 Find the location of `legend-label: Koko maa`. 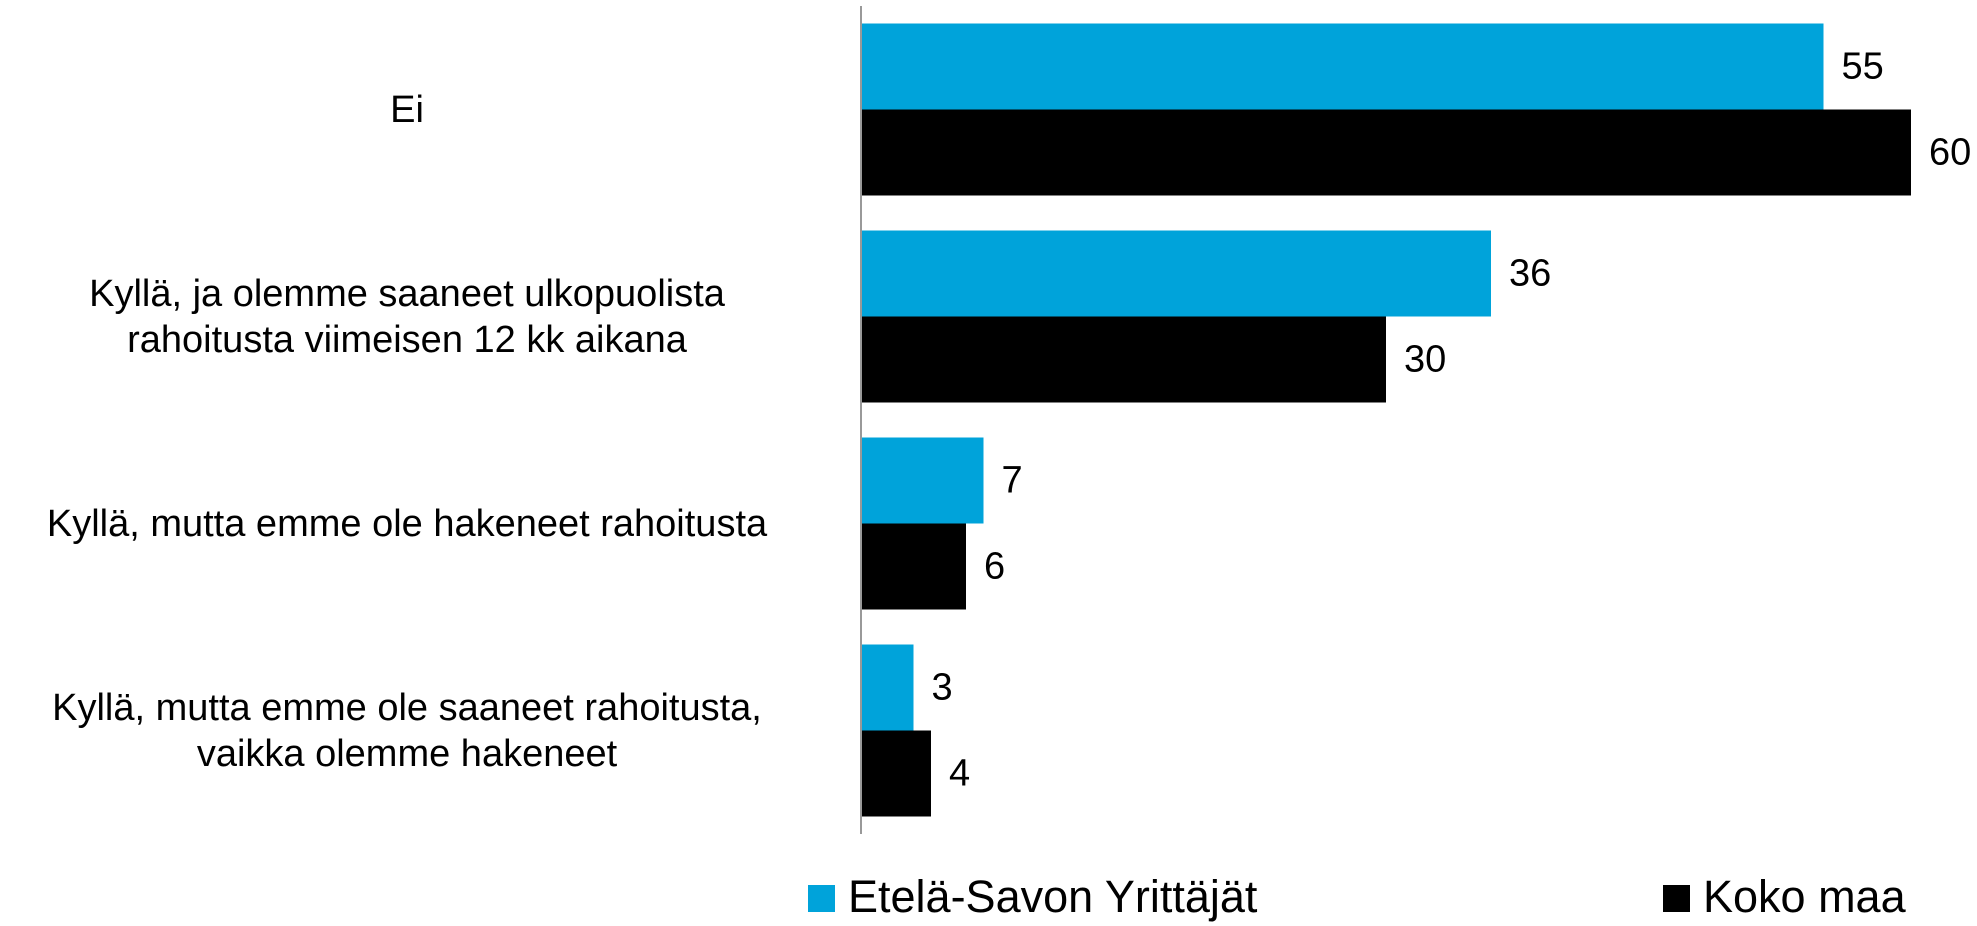

legend-label: Koko maa is located at coordinates (1805, 896).